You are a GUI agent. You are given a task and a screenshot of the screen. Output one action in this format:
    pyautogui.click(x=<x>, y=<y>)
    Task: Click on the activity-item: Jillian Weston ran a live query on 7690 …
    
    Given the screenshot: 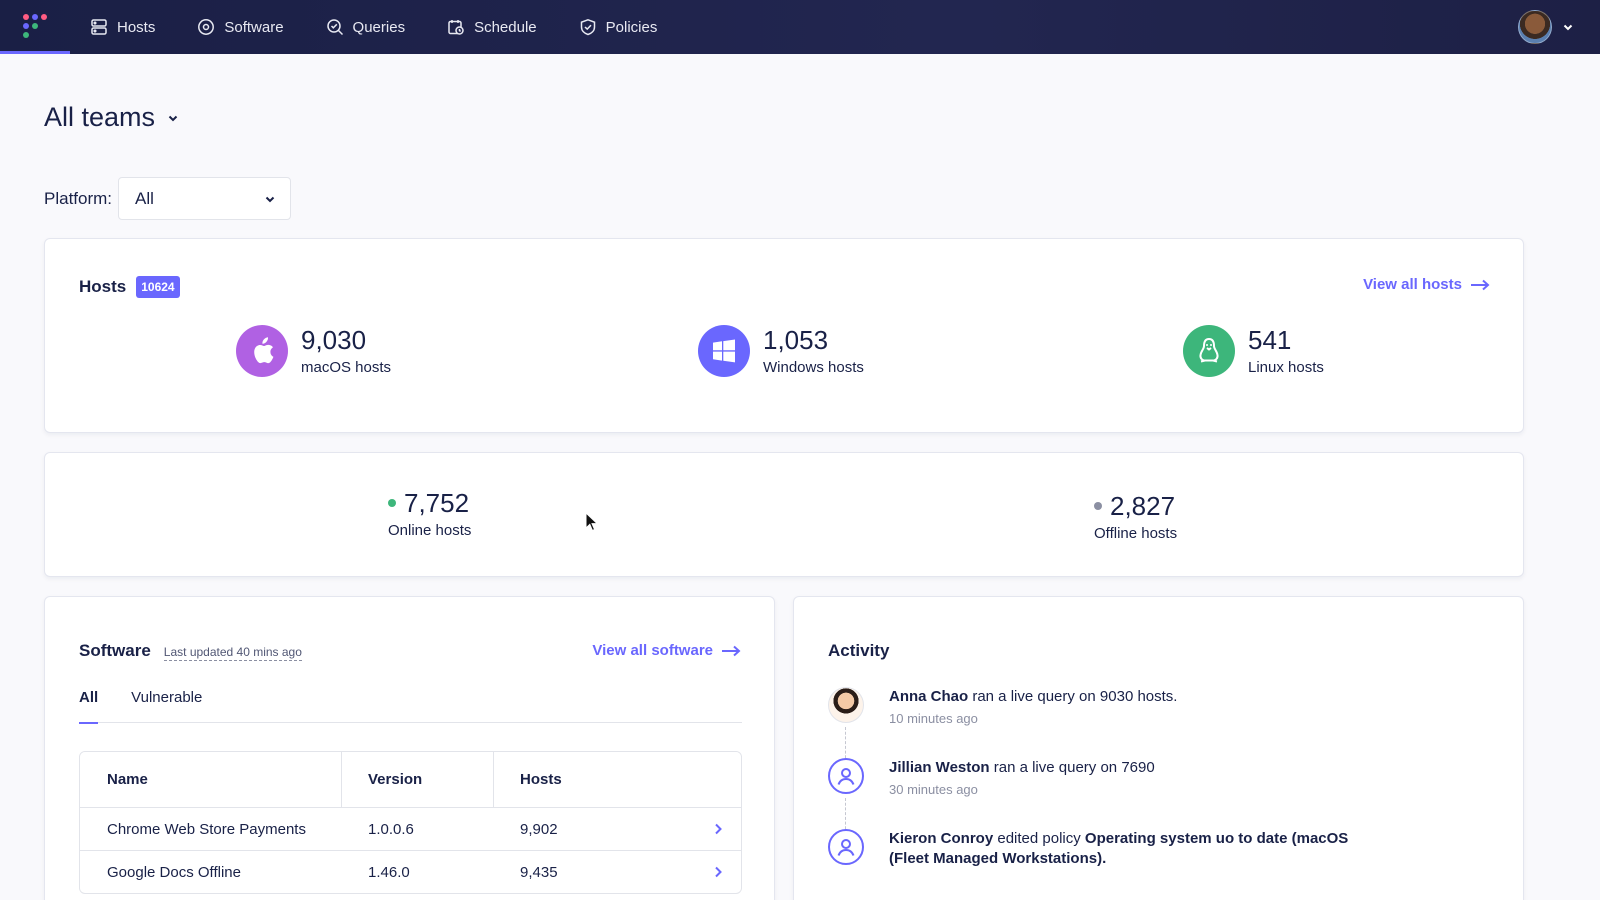 What is the action you would take?
    pyautogui.click(x=1153, y=796)
    